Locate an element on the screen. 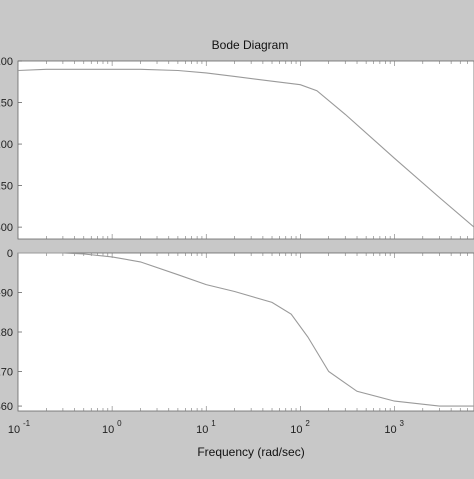 Image resolution: width=474 pixels, height=479 pixels. x-tick-exponent: 3 is located at coordinates (401, 423).